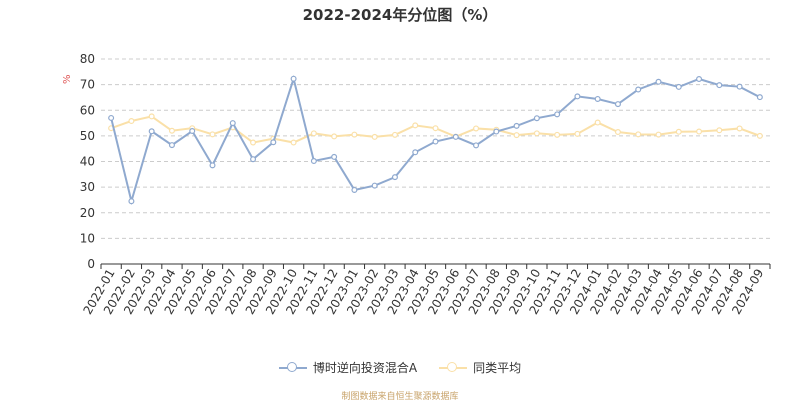  What do you see at coordinates (87, 238) in the screenshot?
I see `y-tick-label: 10` at bounding box center [87, 238].